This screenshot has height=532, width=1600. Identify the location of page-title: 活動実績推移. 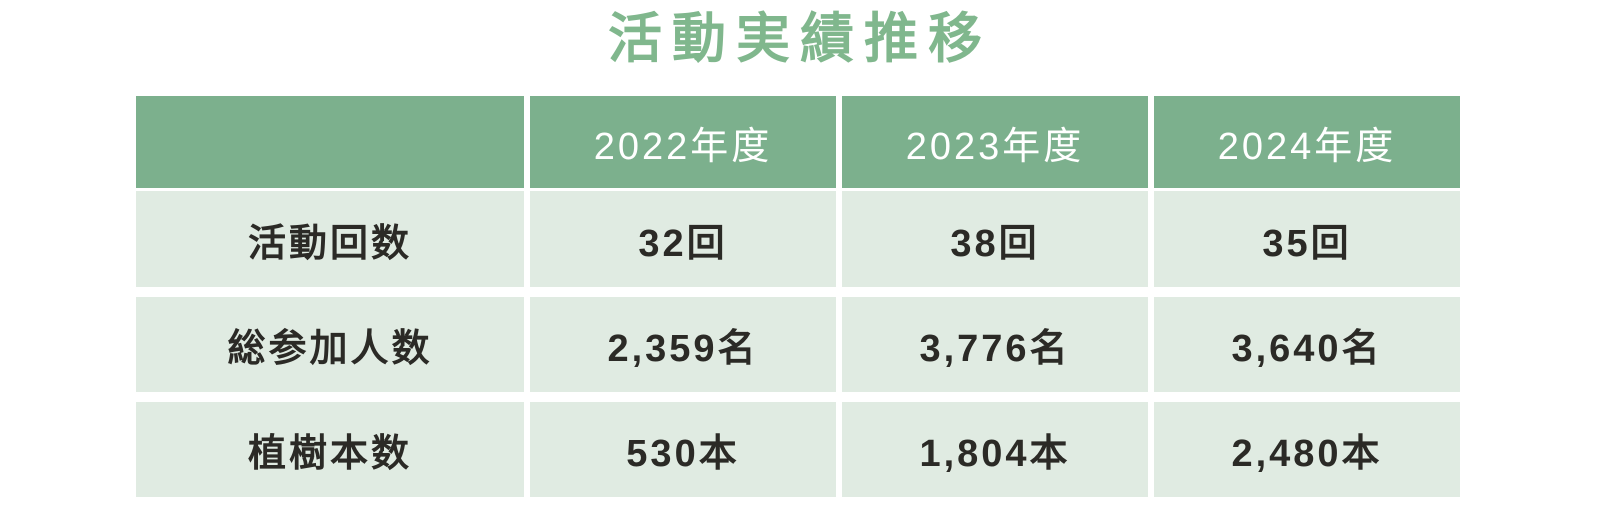
(800, 39).